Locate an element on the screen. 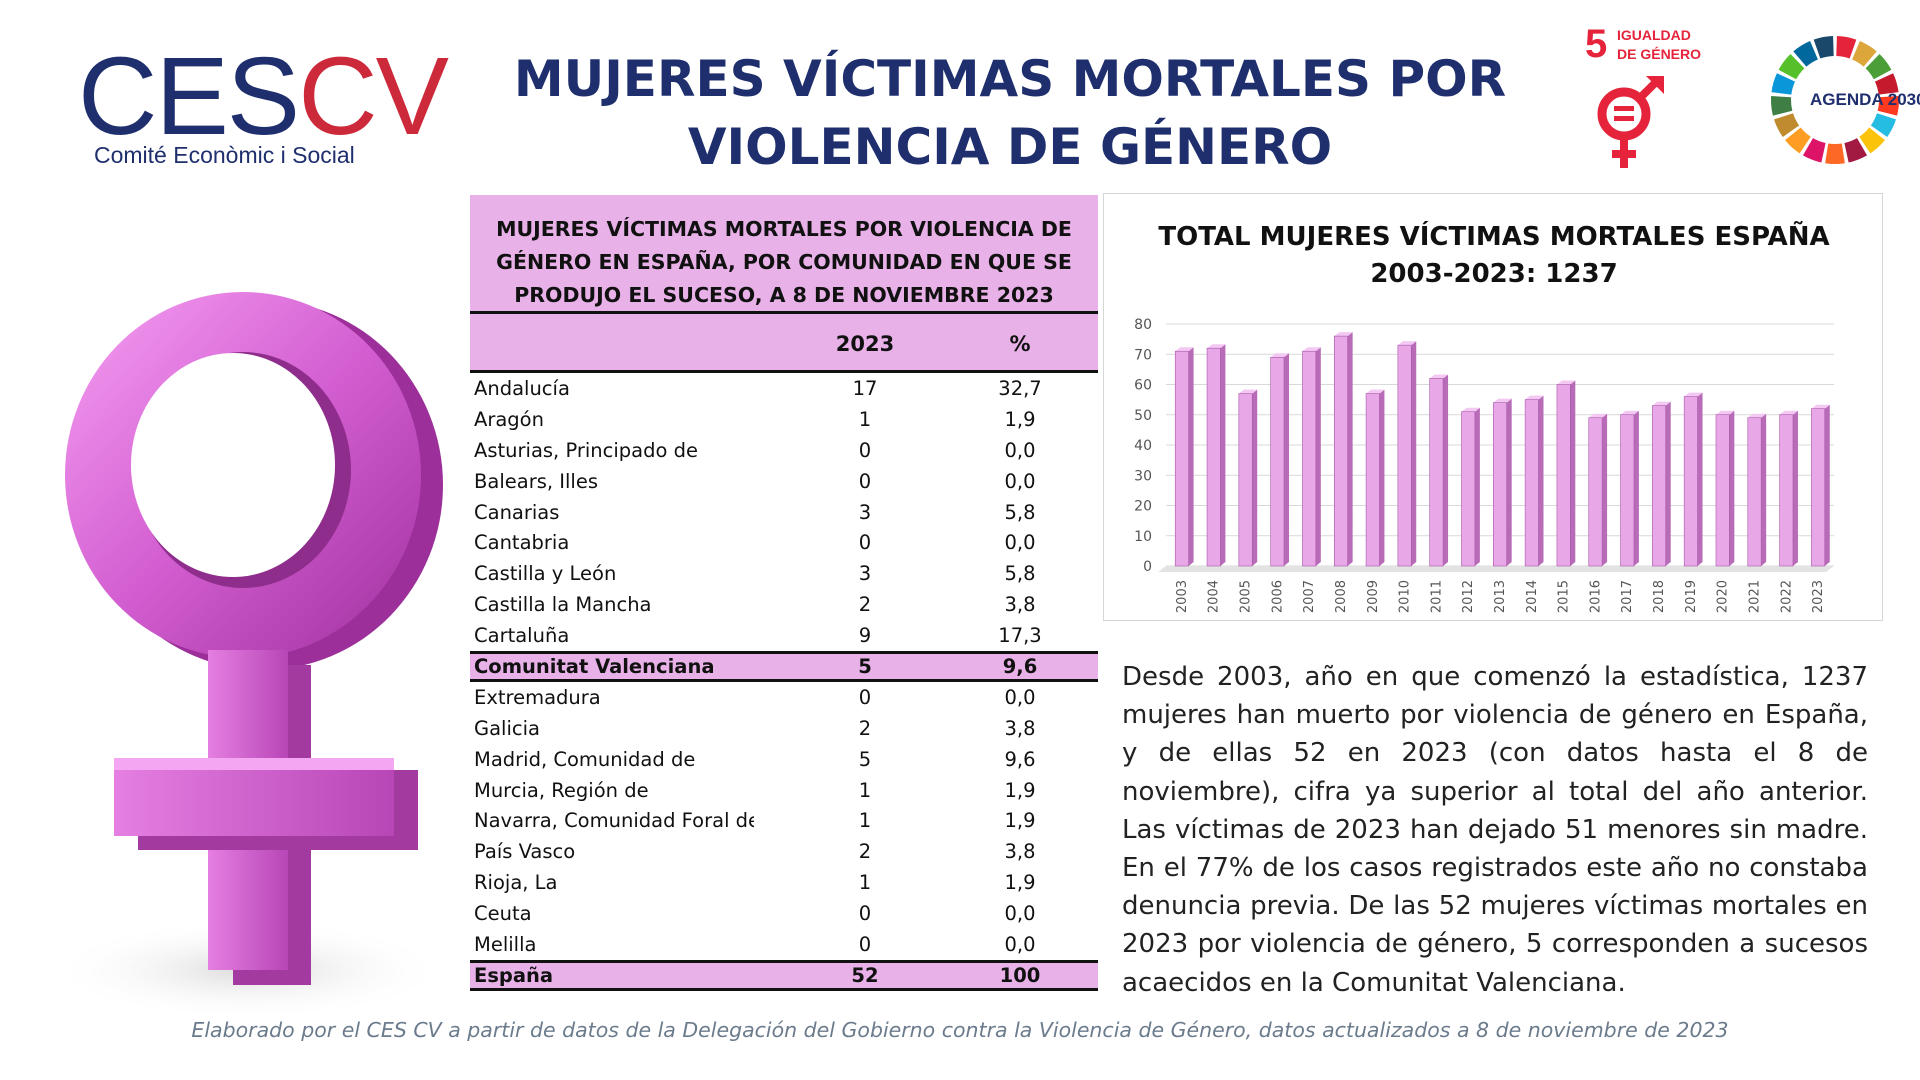 The width and height of the screenshot is (1920, 1080). agenda-label: AGENDA 2030 is located at coordinates (1865, 99).